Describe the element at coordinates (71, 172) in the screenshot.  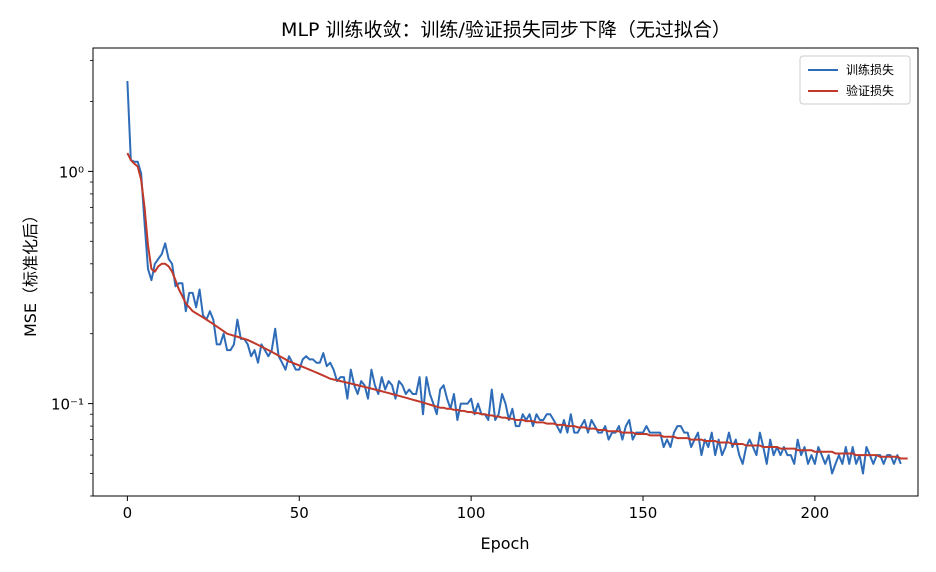
I see `y-tick-label: 10⁰` at that location.